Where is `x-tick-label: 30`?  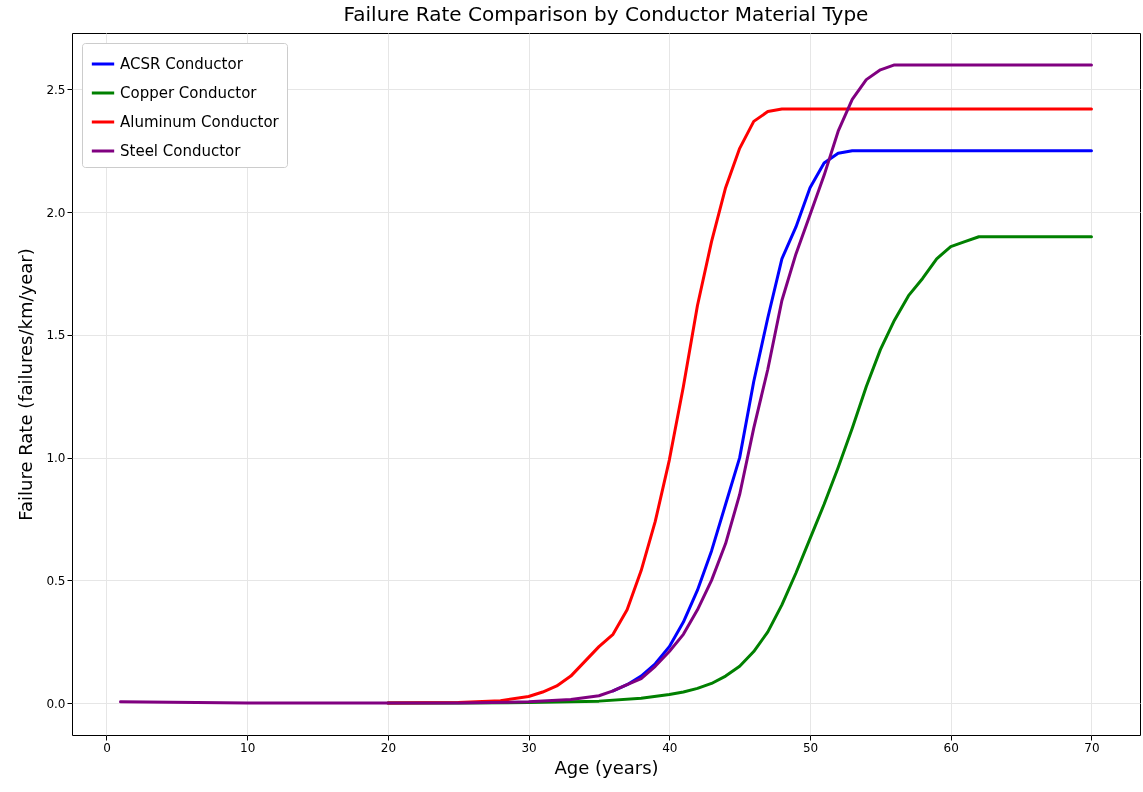 x-tick-label: 30 is located at coordinates (529, 747).